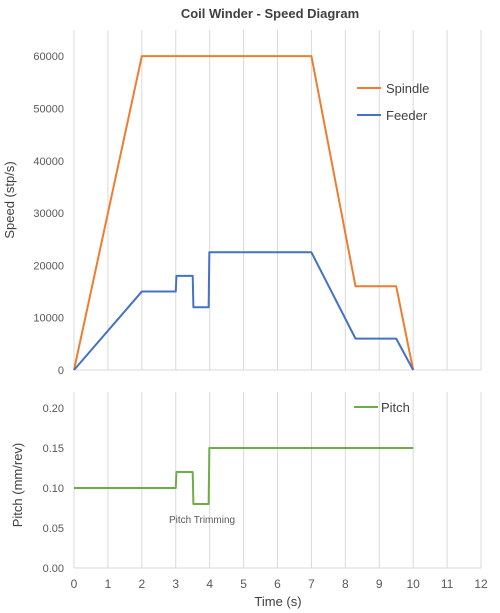 The image size is (500, 613). I want to click on time-axis-label: Time (s), so click(277, 601).